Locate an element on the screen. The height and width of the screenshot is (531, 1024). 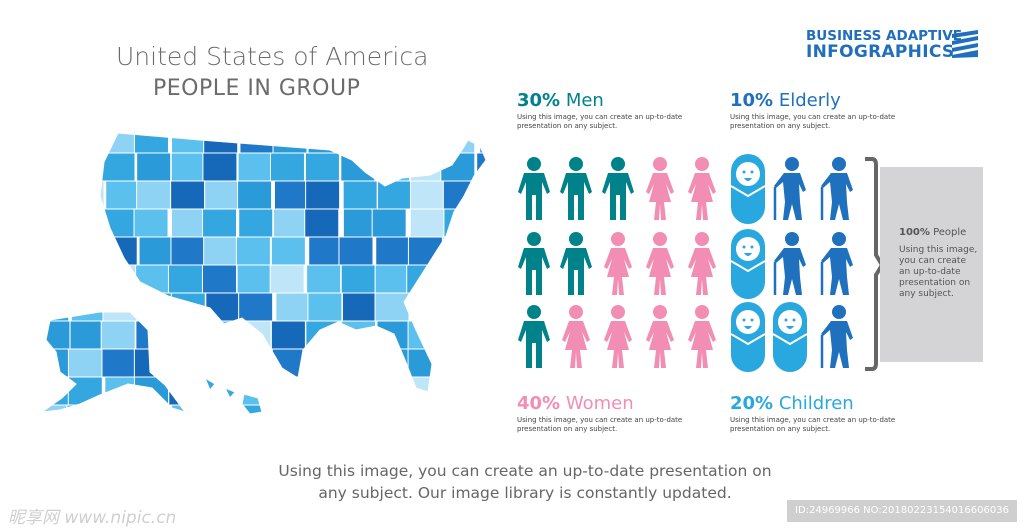
men-percent: 30% is located at coordinates (539, 100).